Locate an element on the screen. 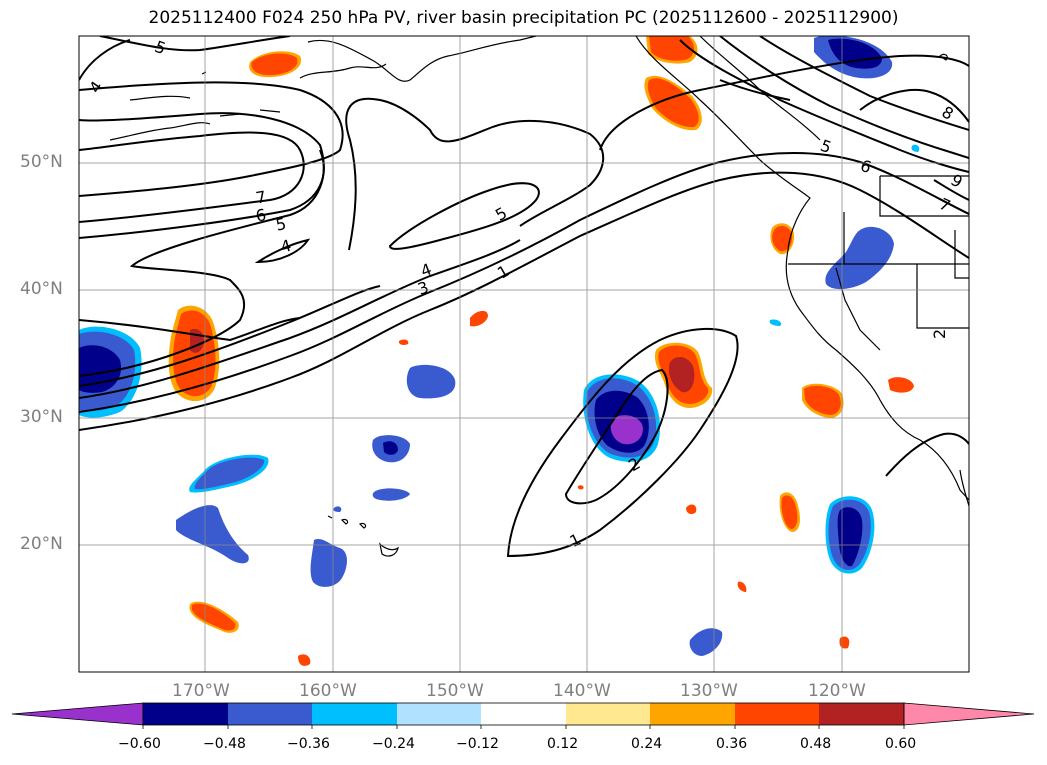 Image resolution: width=1047 pixels, height=765 pixels. lon-label: 170°W is located at coordinates (201, 691).